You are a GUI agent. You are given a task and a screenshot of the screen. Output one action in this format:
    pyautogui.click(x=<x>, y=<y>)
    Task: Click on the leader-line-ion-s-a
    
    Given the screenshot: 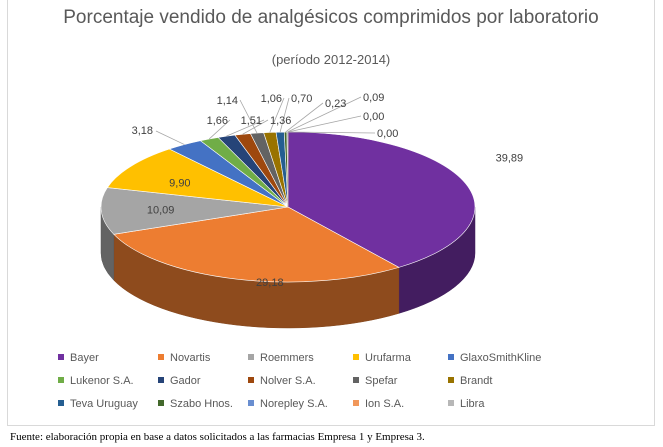 What is the action you would take?
    pyautogui.click(x=324, y=124)
    